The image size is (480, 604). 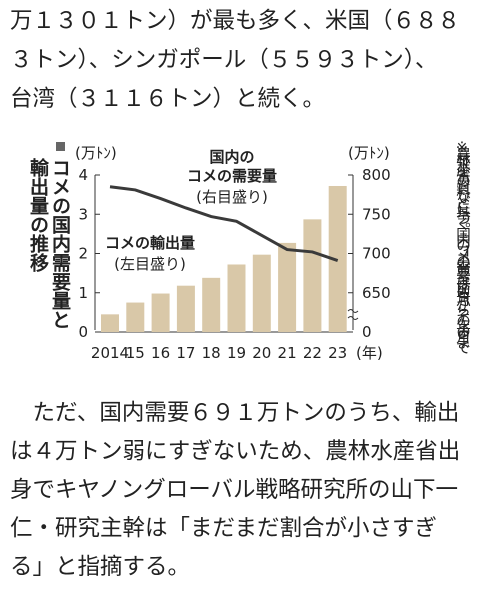 I want to click on paragraph-line: ３トン）、シンガポール（５５９３トン）、, so click(x=224, y=60).